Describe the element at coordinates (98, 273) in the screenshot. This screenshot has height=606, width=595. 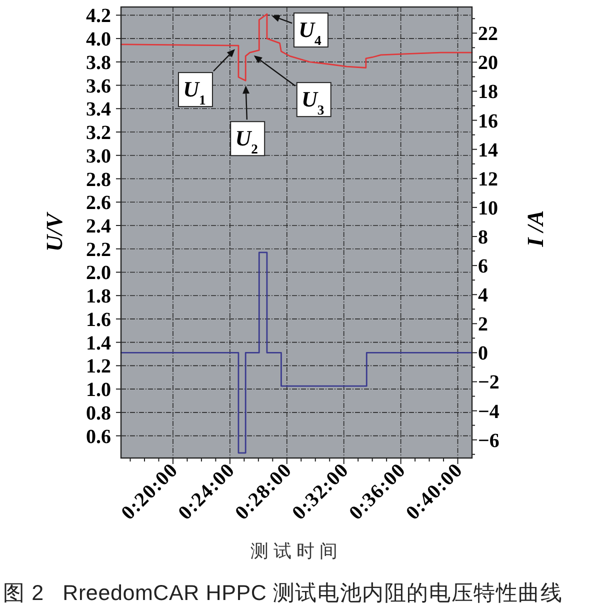
I see `y-tick-label: 2.0` at that location.